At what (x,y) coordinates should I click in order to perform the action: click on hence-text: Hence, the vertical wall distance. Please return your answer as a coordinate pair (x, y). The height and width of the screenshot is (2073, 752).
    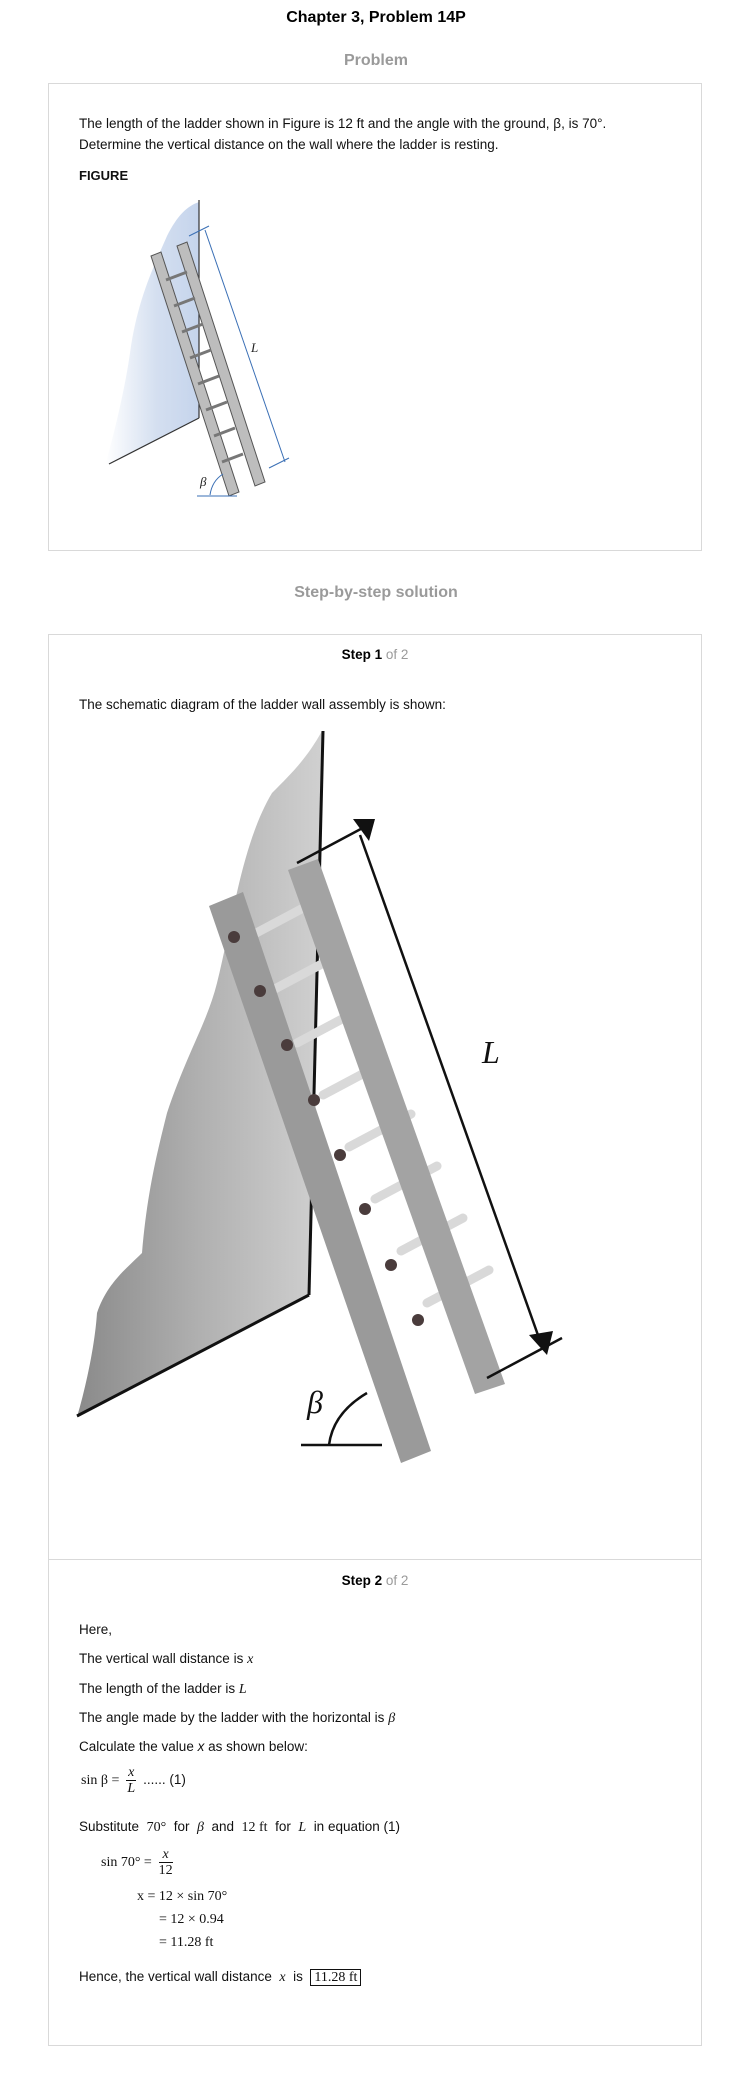
    Looking at the image, I should click on (175, 1976).